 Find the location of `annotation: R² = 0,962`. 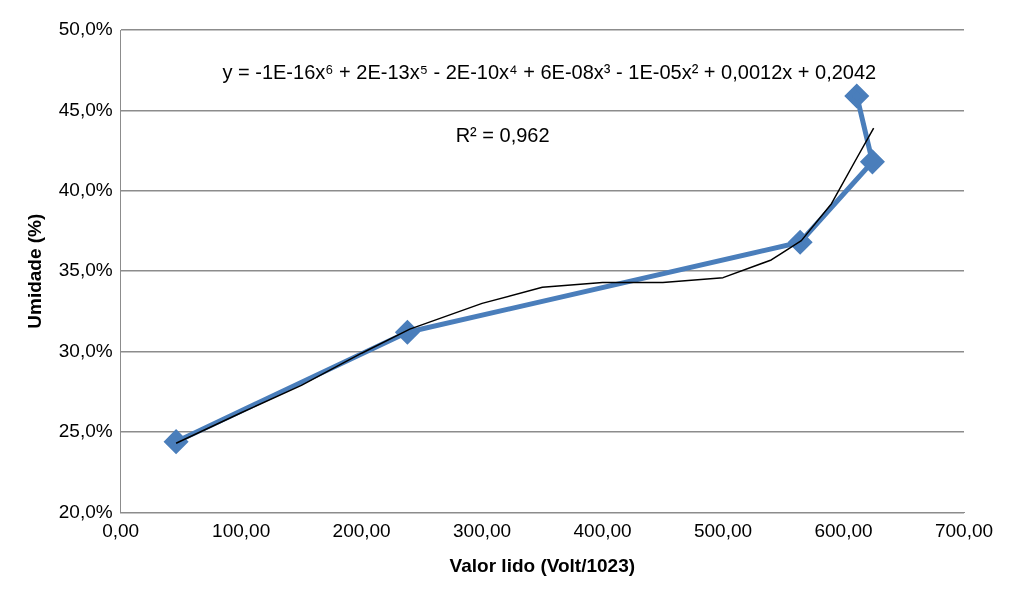

annotation: R² = 0,962 is located at coordinates (502, 134).